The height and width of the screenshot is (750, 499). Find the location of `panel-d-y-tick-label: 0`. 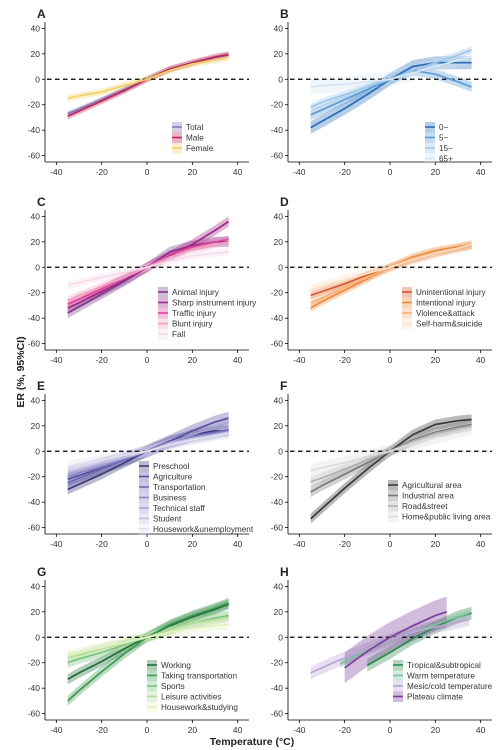

panel-d-y-tick-label: 0 is located at coordinates (280, 267).